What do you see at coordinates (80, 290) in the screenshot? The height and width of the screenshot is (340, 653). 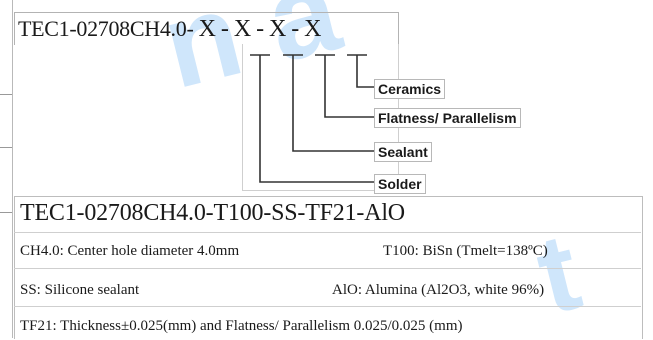 I see `definition-ss: SS: Silicone sealant` at bounding box center [80, 290].